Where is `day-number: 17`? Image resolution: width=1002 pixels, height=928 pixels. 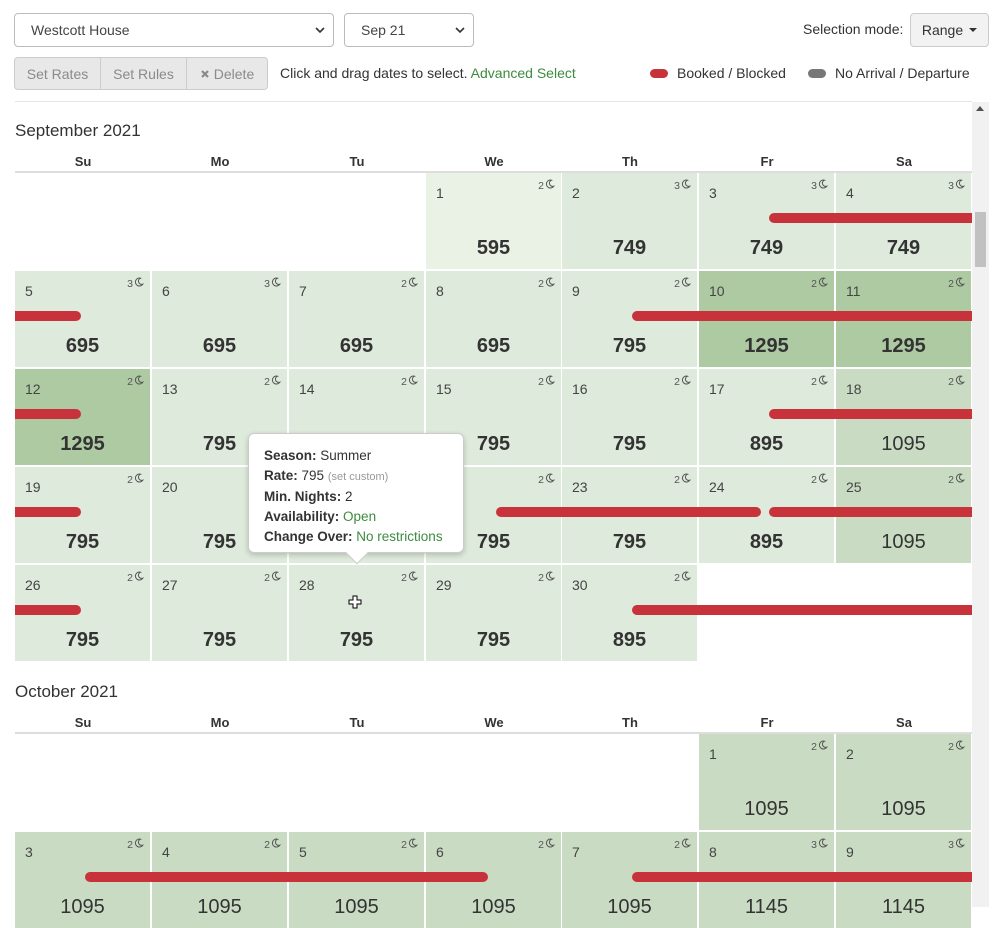
day-number: 17 is located at coordinates (717, 389).